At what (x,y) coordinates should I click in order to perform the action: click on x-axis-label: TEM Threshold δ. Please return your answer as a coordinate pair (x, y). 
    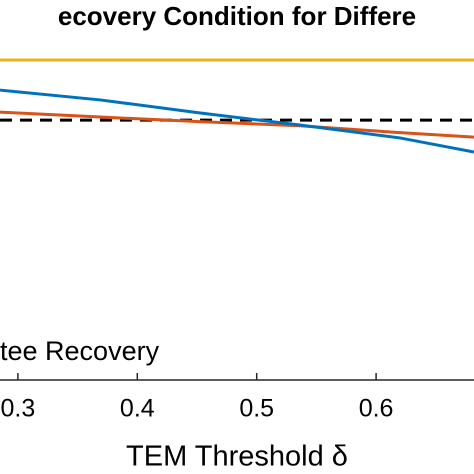
    Looking at the image, I should click on (237, 457).